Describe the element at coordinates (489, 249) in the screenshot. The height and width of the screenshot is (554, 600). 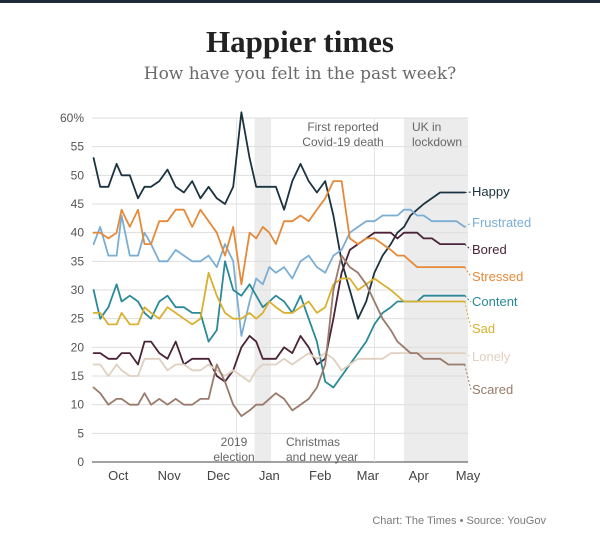
I see `legend-label-bored: Bored` at that location.